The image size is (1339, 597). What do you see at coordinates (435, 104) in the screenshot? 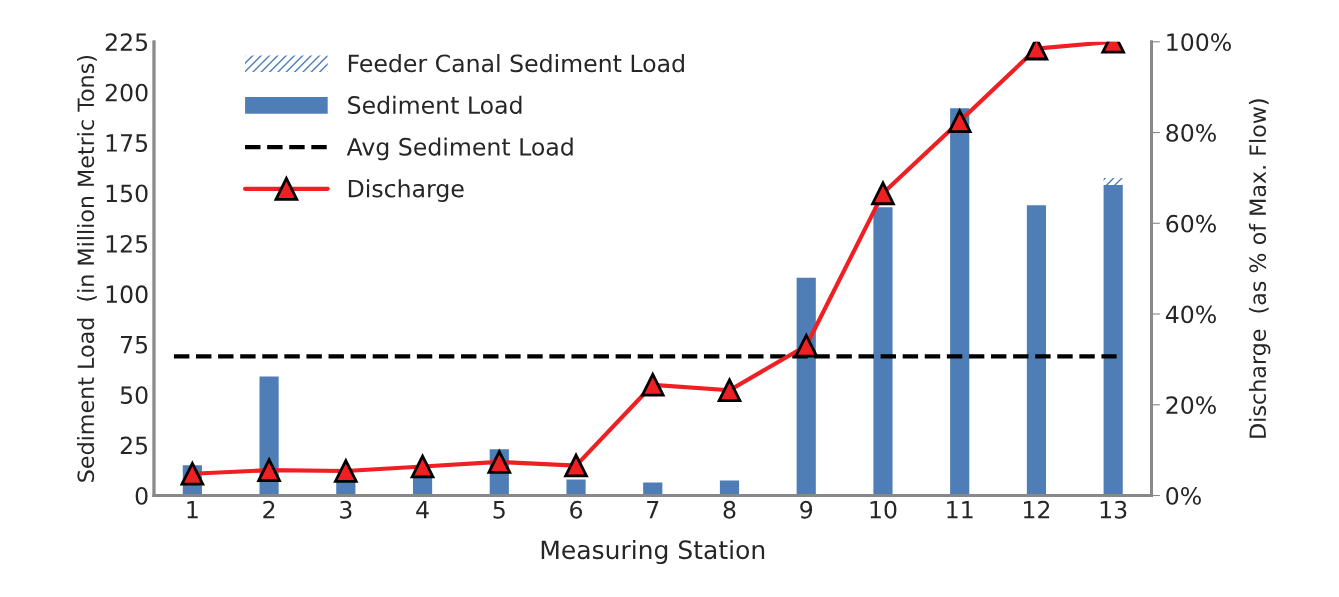
I see `legend-label: Sediment Load` at bounding box center [435, 104].